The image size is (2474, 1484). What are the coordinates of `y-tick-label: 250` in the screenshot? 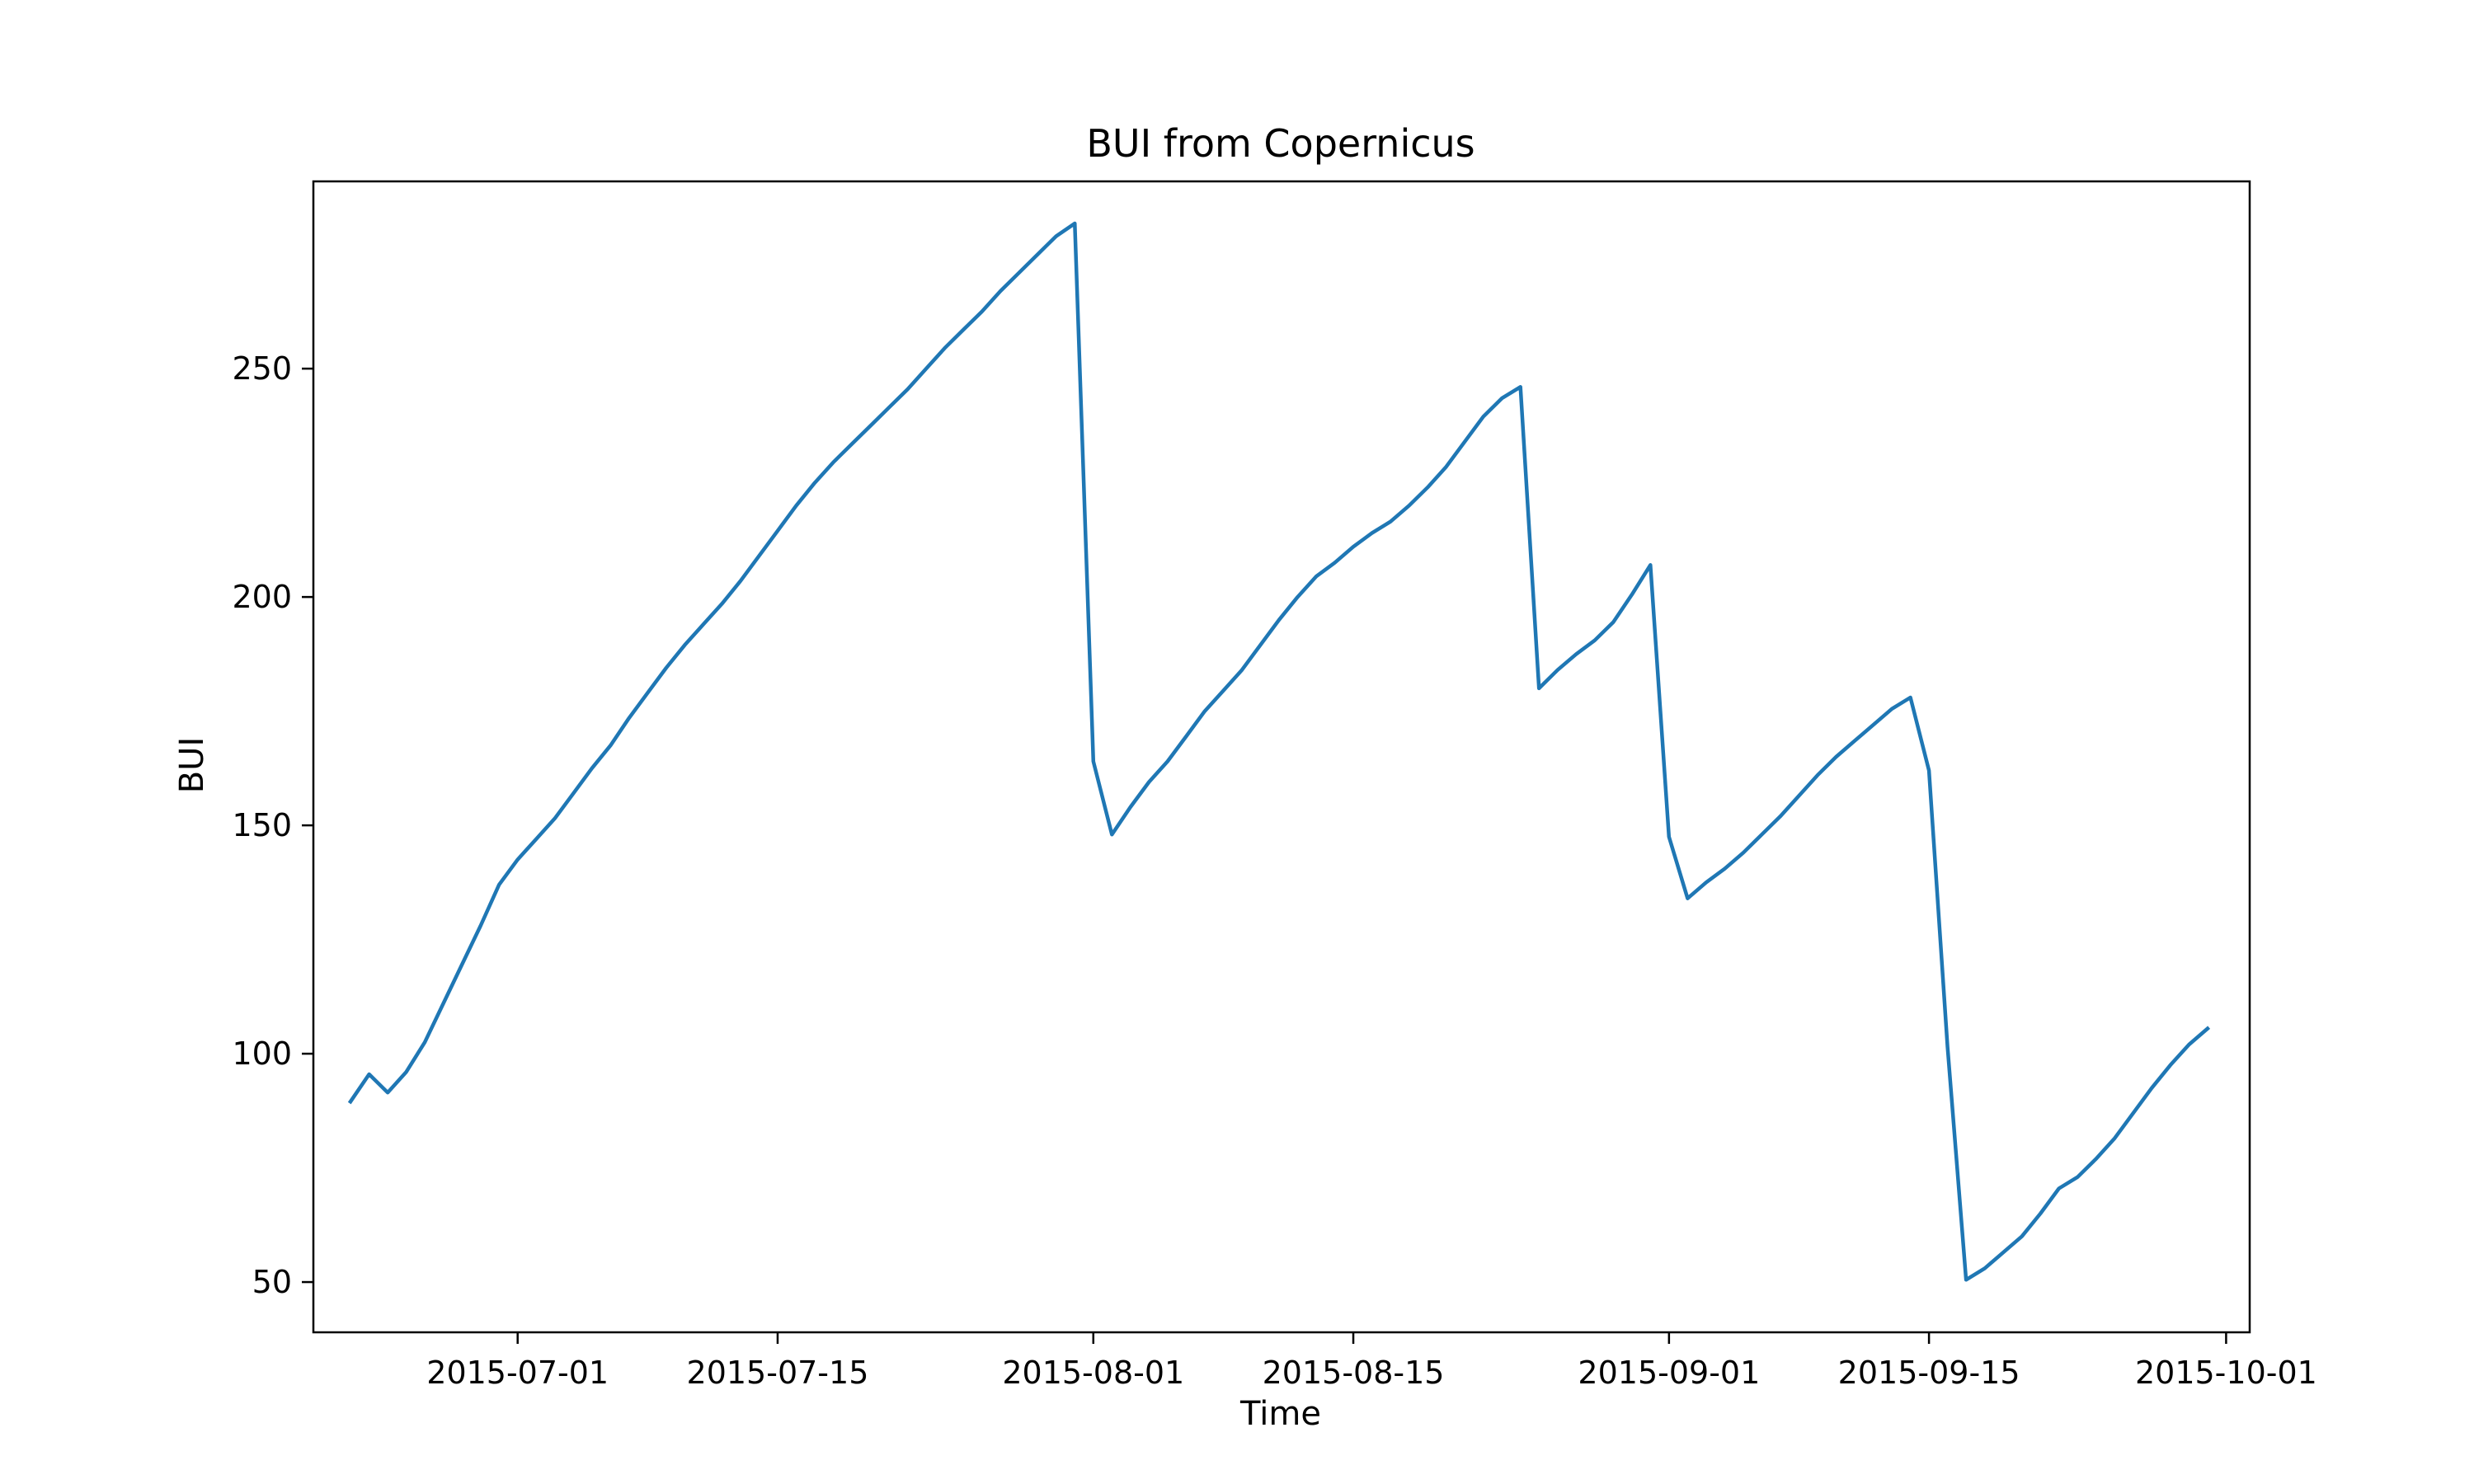 It's located at (262, 368).